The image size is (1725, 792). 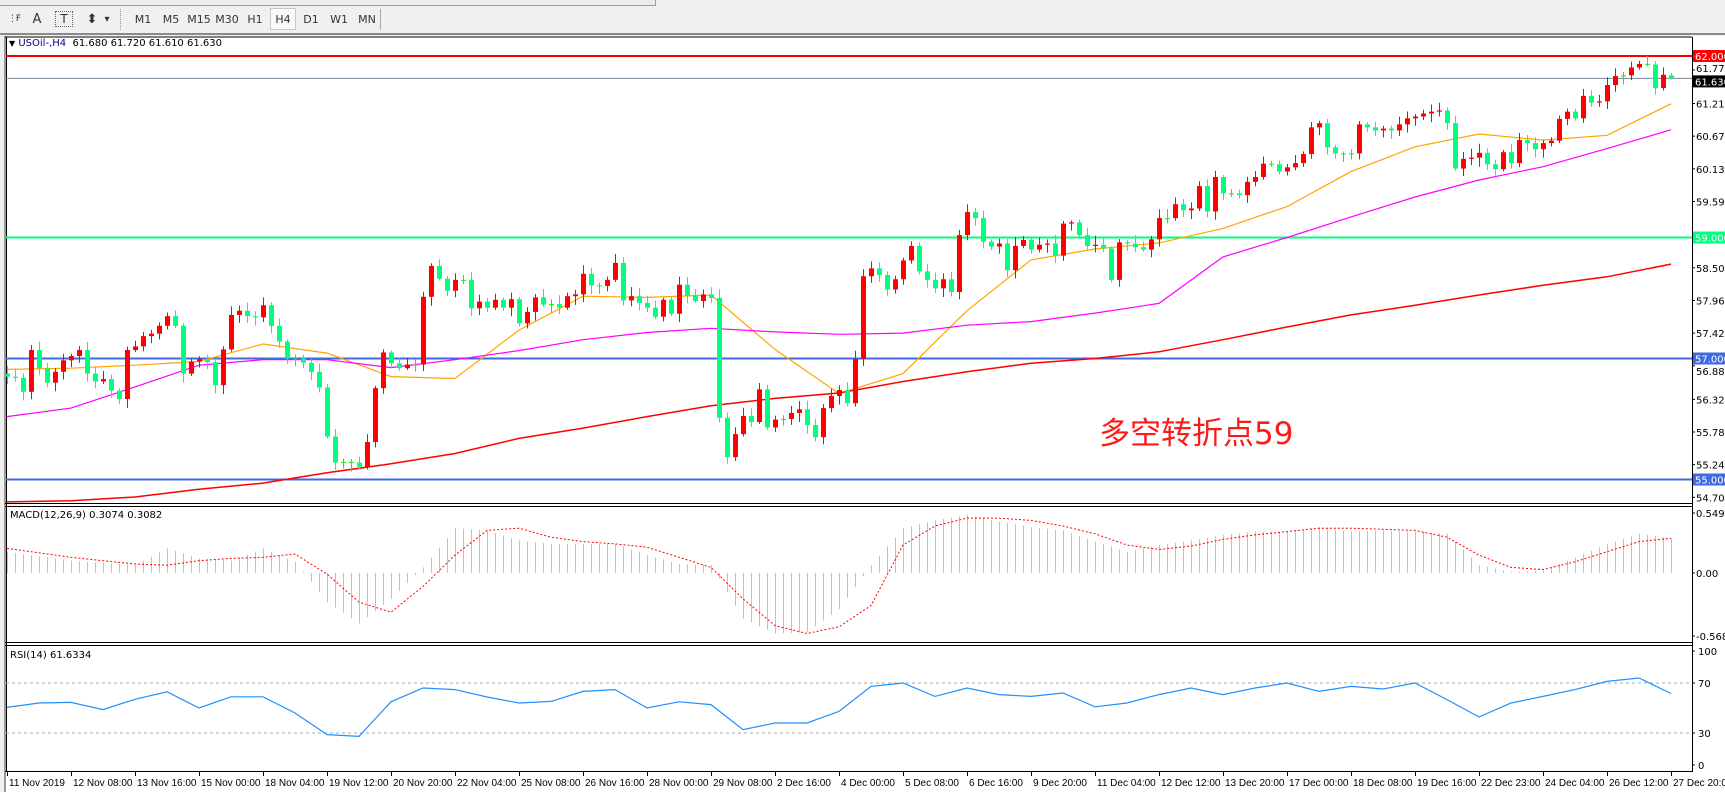 What do you see at coordinates (121, 19) in the screenshot?
I see `toolbar-separator` at bounding box center [121, 19].